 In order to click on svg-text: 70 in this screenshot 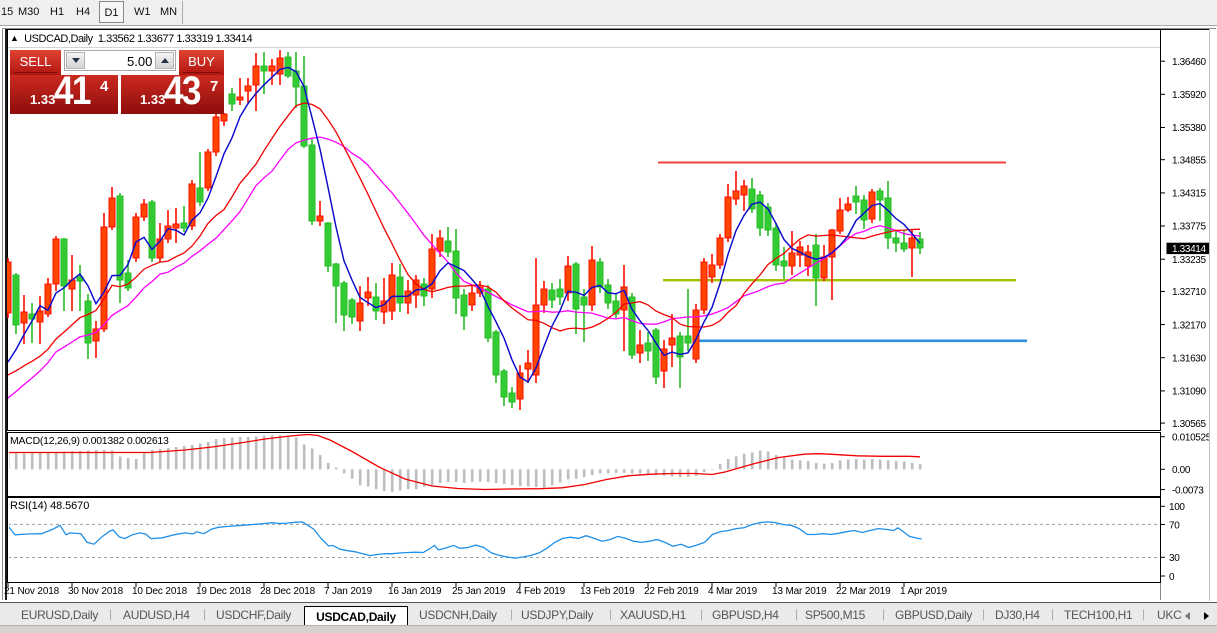, I will do `click(1174, 525)`.